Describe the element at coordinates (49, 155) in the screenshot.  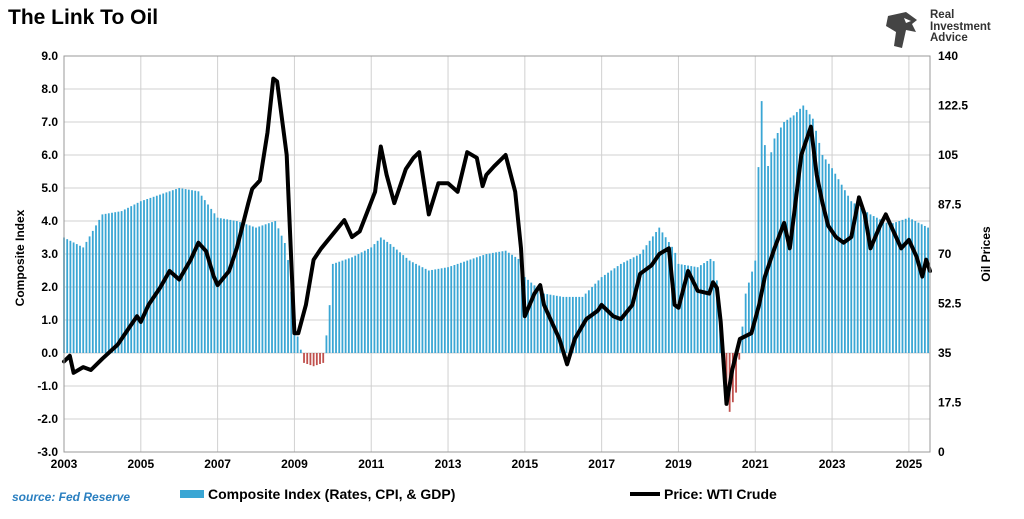
I see `y-tick-label: 6.0` at that location.